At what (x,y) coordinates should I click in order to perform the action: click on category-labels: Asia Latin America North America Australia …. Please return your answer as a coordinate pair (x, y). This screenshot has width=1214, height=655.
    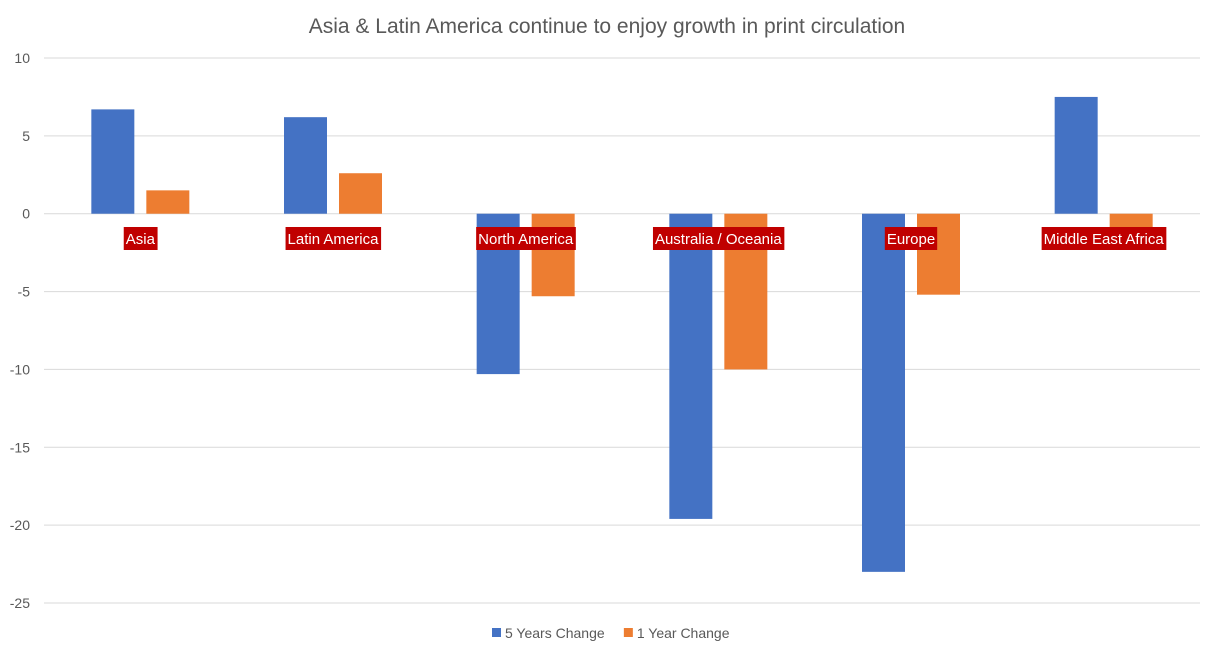
    Looking at the image, I should click on (645, 238).